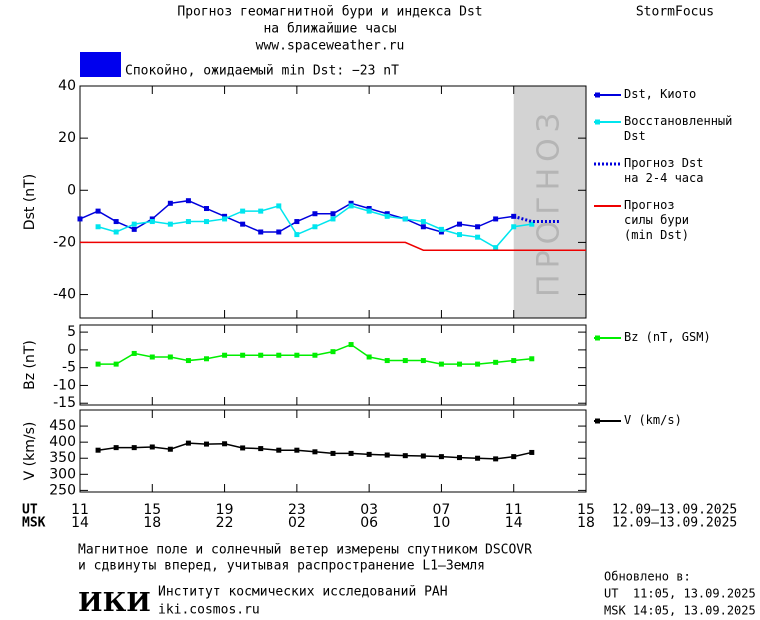 This screenshot has height=620, width=760. I want to click on y-tick-label: 40, so click(67, 86).